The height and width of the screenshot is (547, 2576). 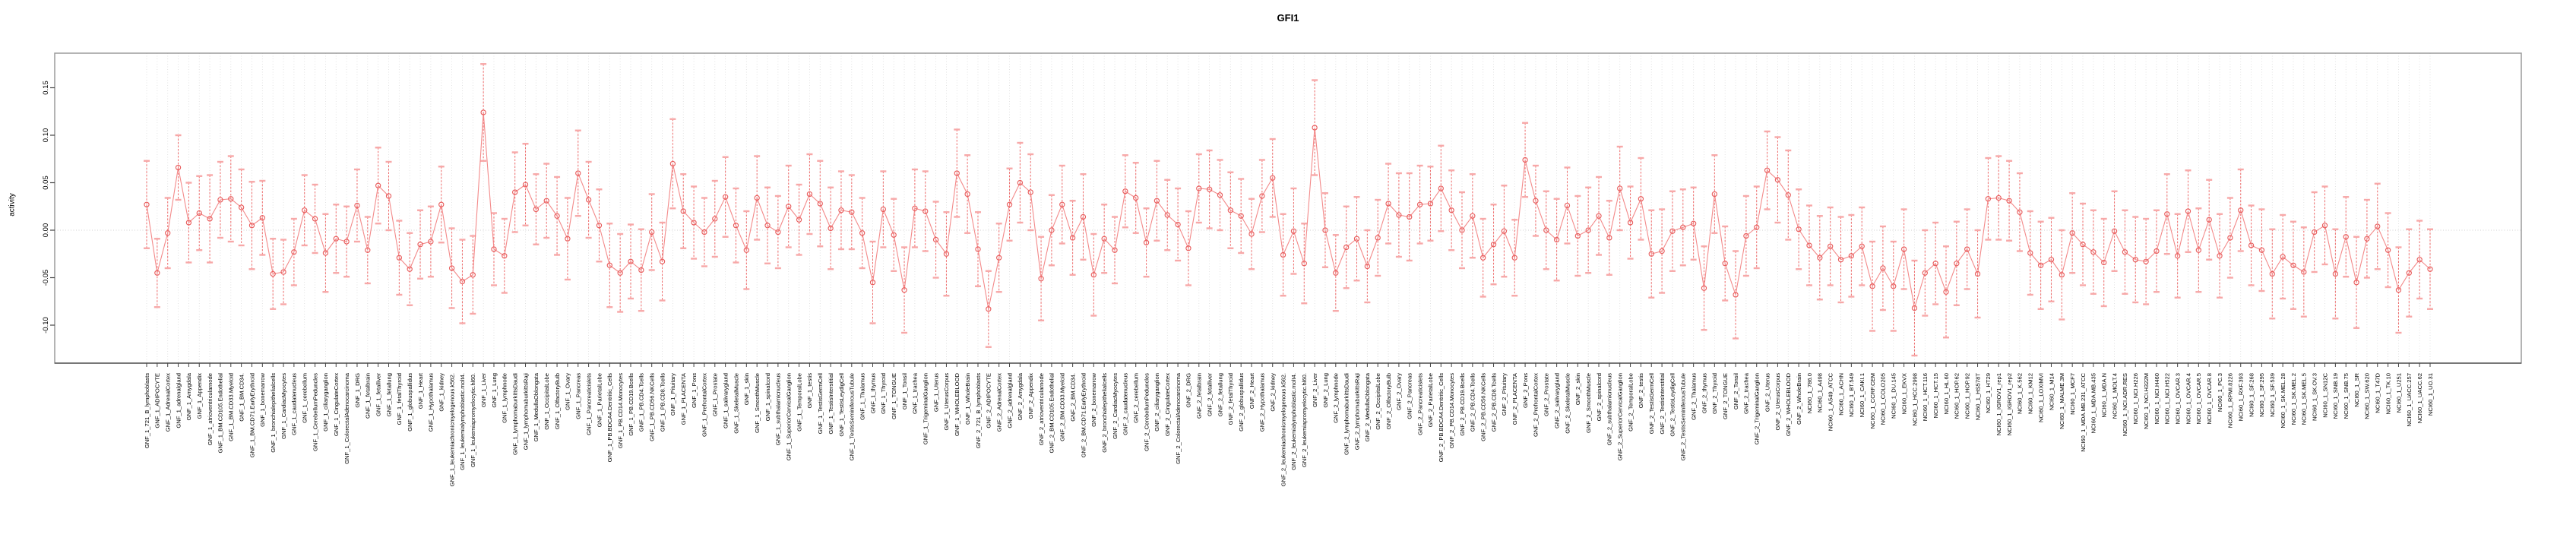 I want to click on x-tick-label: NCI60_1_M14, so click(x=2051, y=391).